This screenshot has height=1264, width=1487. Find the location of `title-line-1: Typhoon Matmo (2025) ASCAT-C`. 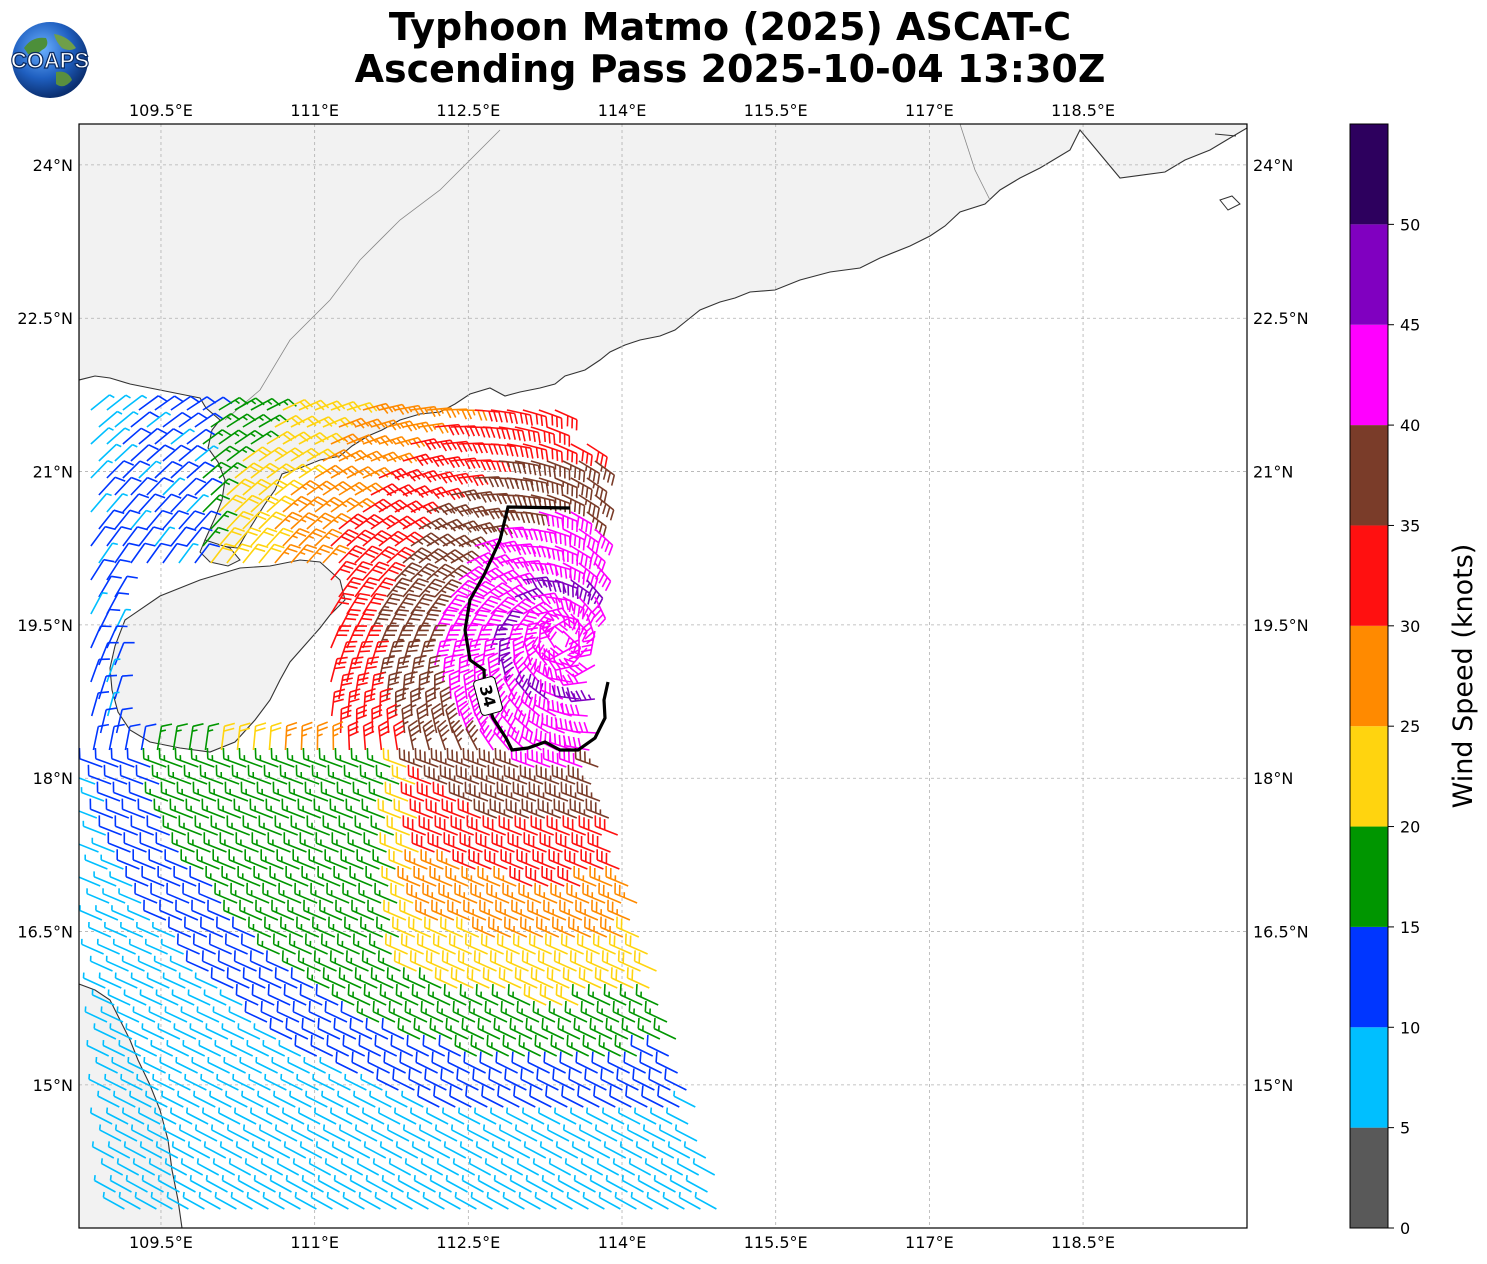

title-line-1: Typhoon Matmo (2025) ASCAT-C is located at coordinates (730, 27).